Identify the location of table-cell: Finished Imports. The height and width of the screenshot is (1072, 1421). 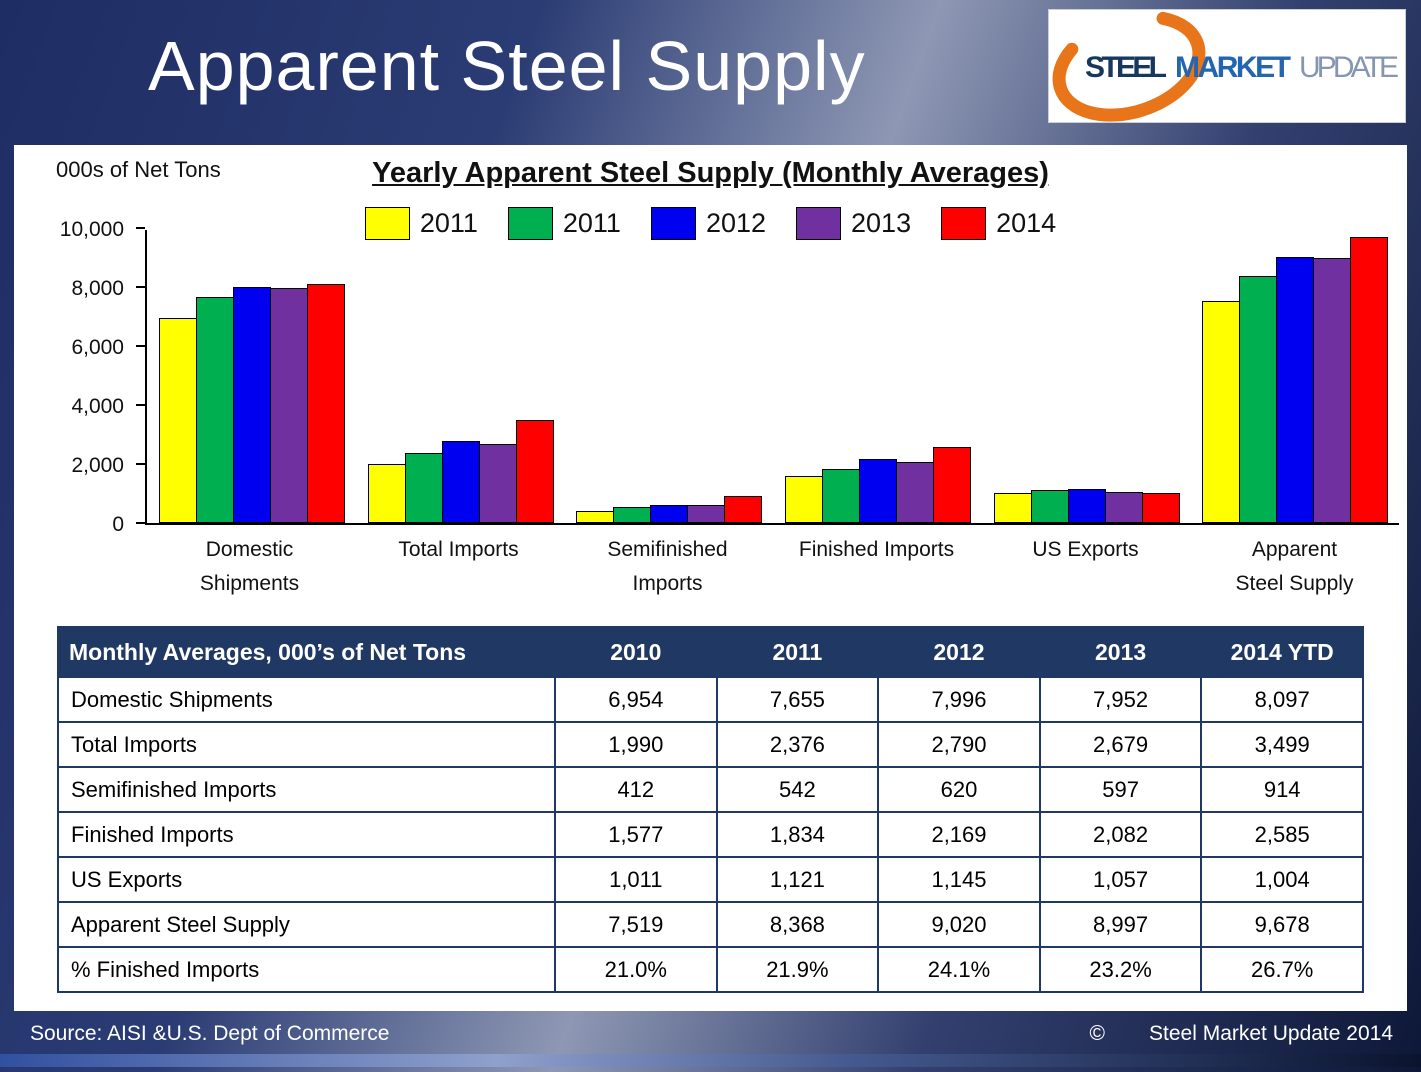
(306, 834).